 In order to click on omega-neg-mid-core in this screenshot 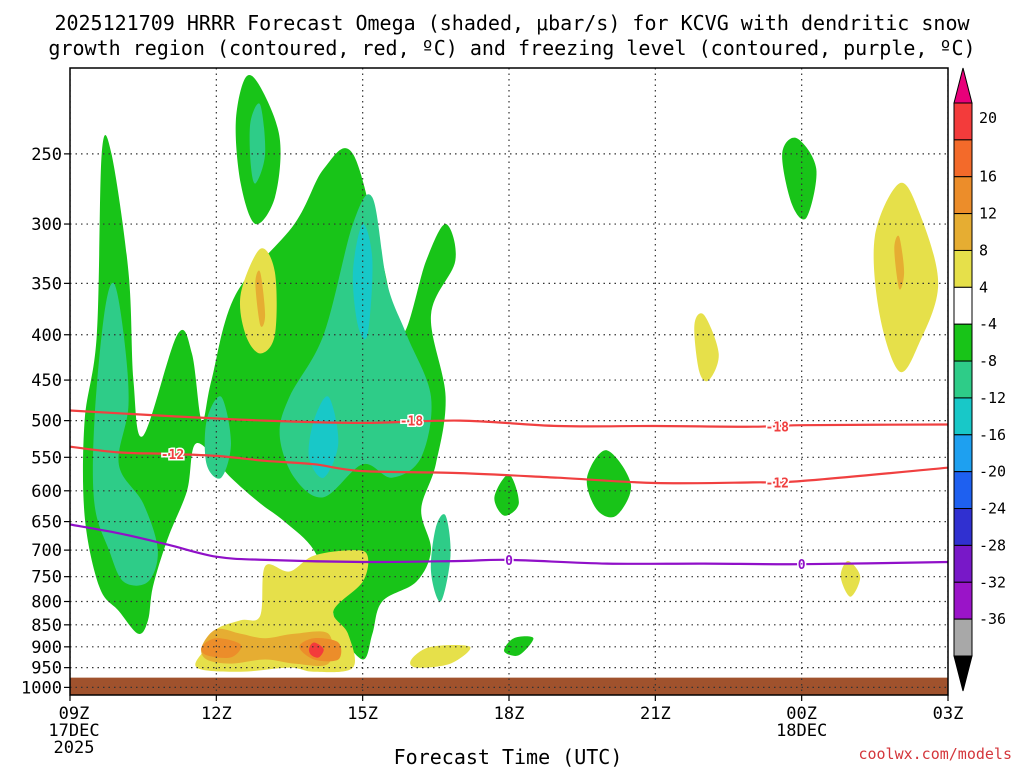, I will do `click(323, 437)`.